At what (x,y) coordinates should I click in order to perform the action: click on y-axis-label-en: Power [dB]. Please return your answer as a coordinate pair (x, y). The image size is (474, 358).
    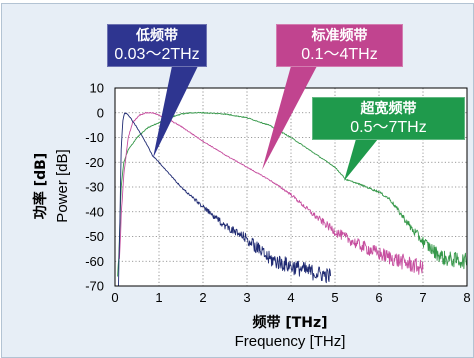
    Looking at the image, I should click on (62, 185).